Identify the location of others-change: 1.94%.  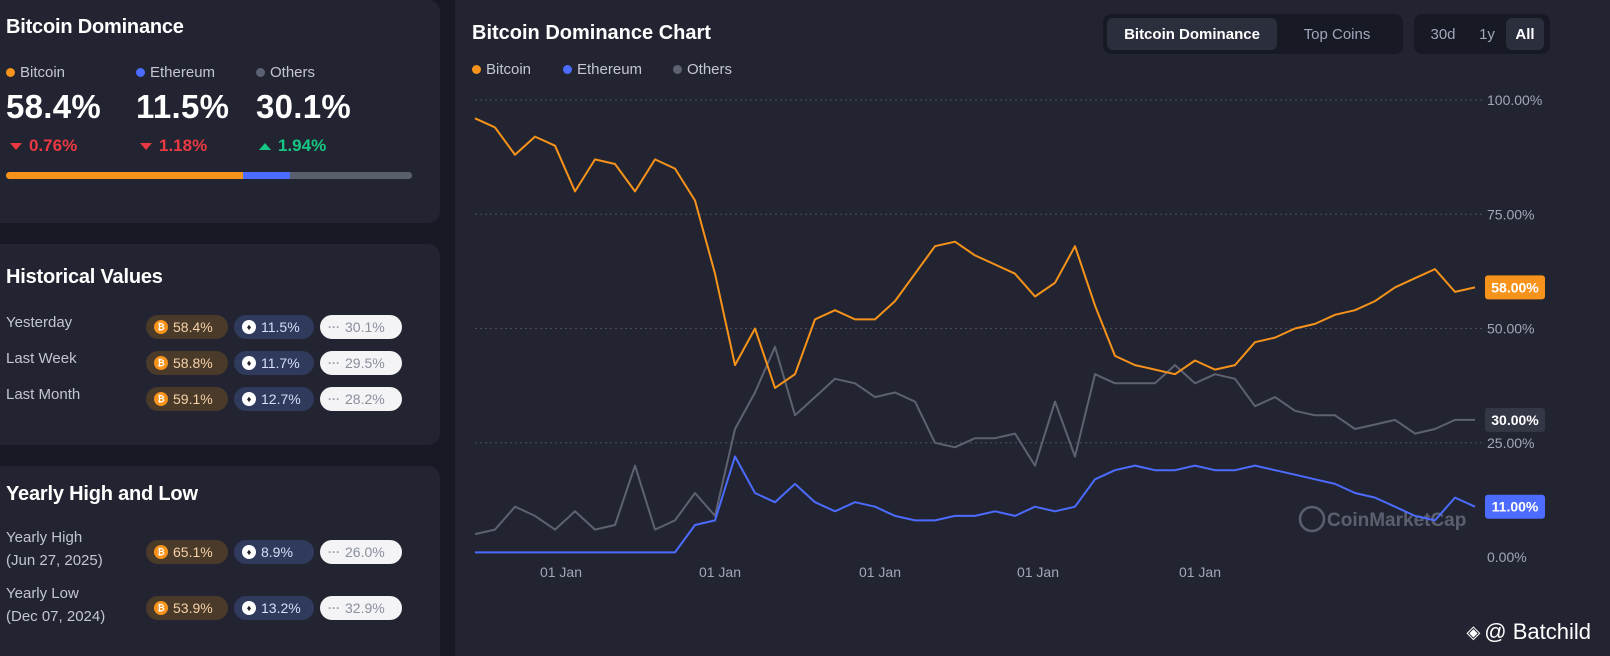
(292, 146).